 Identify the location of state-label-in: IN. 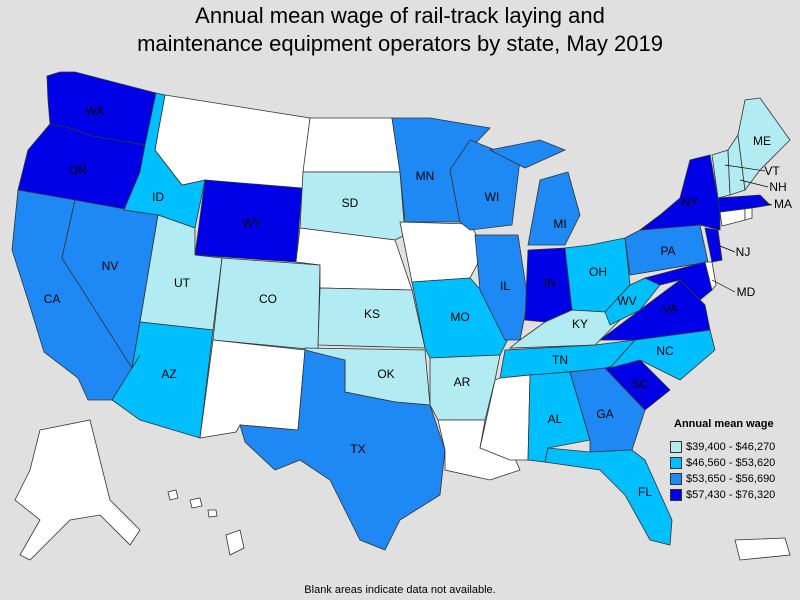
(550, 283).